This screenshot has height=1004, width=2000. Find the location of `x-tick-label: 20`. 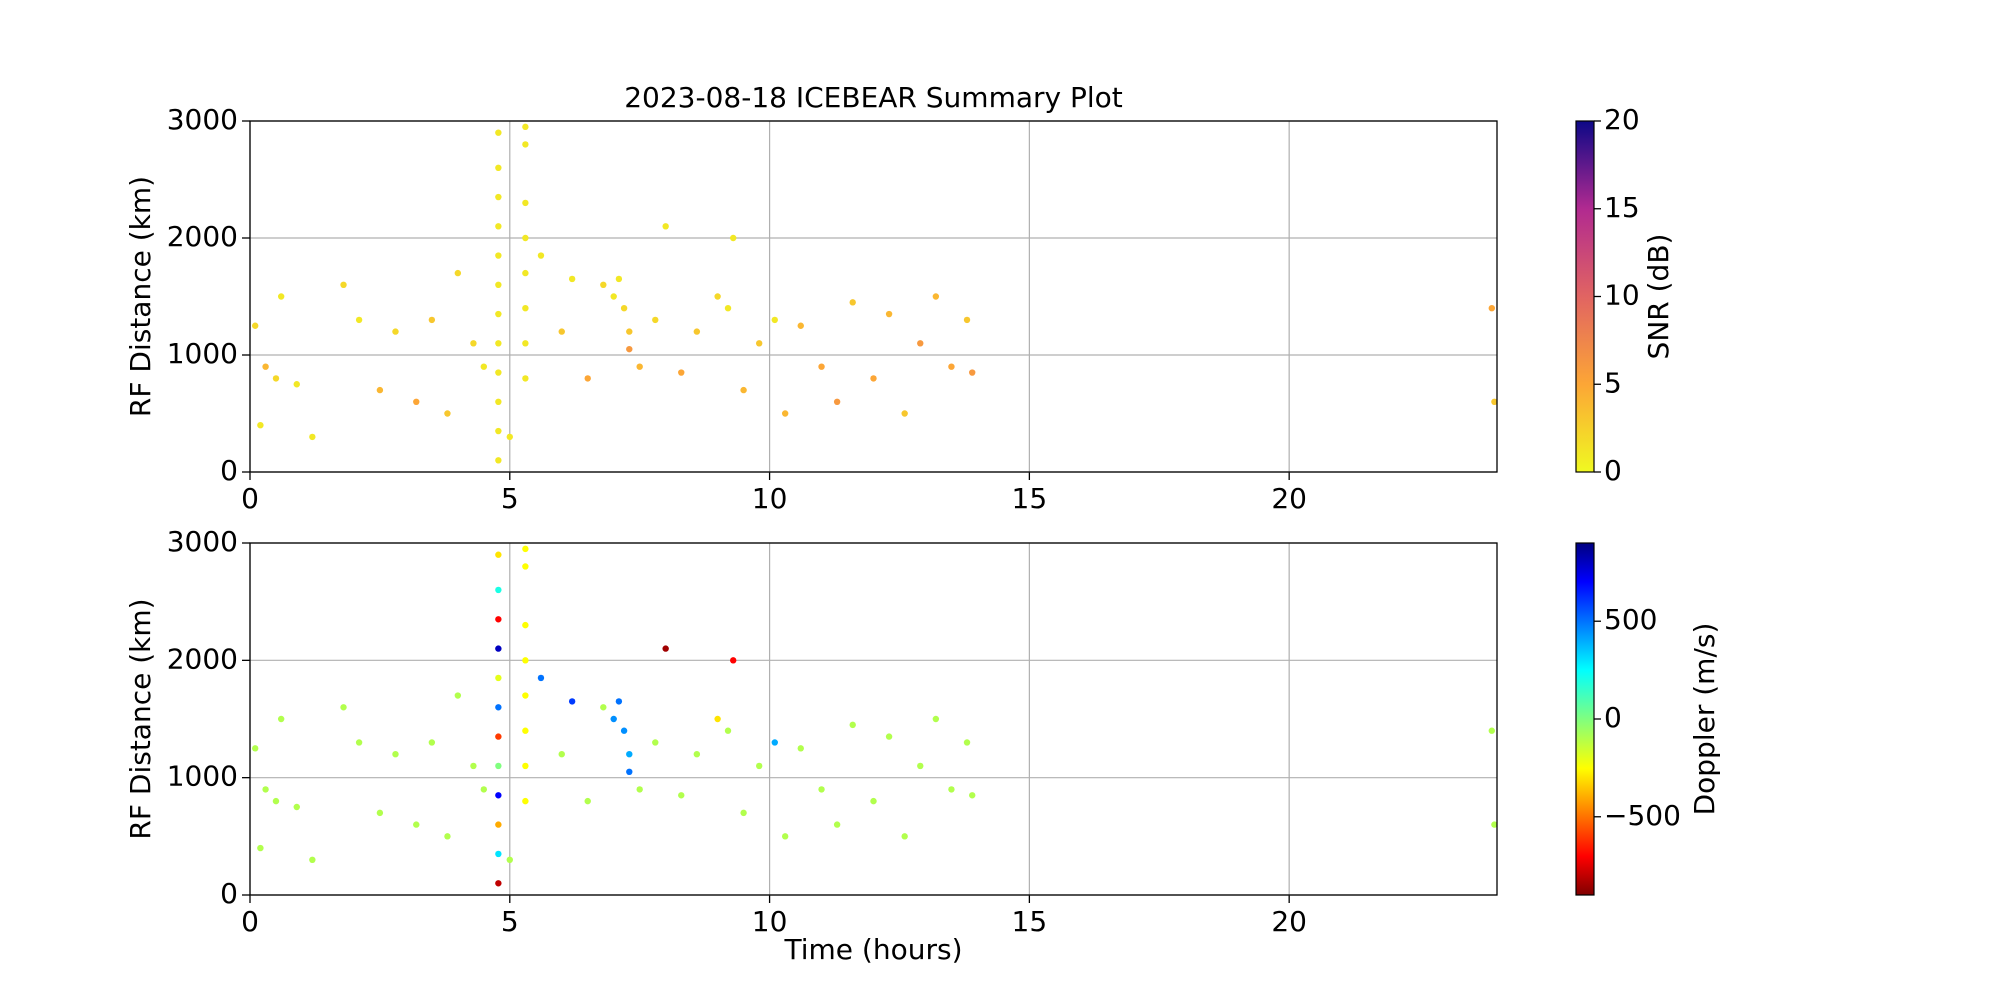

x-tick-label: 20 is located at coordinates (1289, 921).